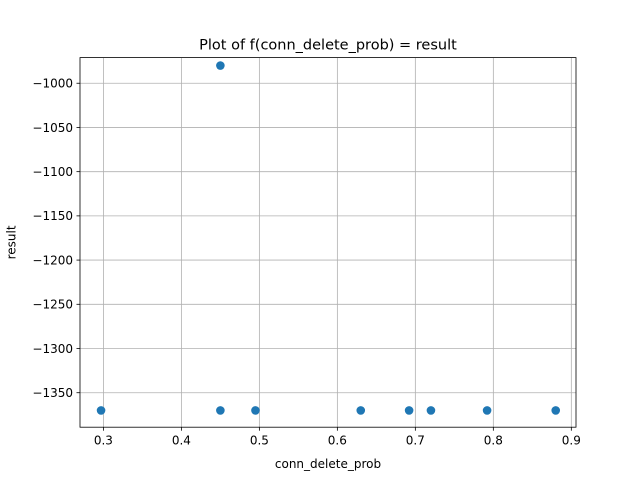 The image size is (640, 480). What do you see at coordinates (337, 441) in the screenshot?
I see `x-tick-label: 0.6` at bounding box center [337, 441].